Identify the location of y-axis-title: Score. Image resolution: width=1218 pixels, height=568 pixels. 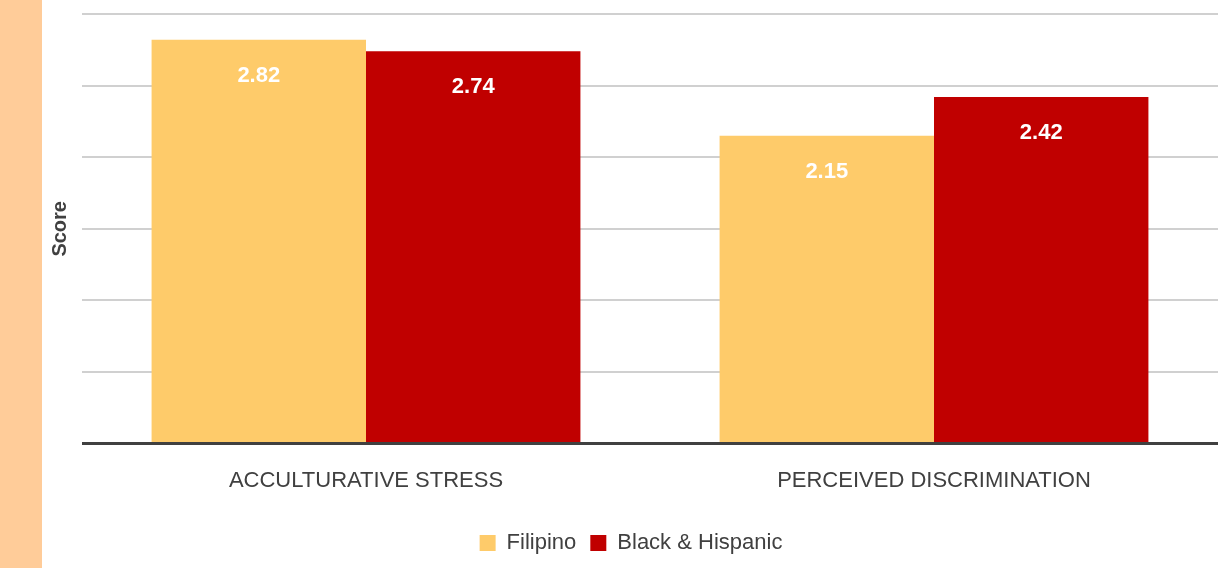
(58, 229).